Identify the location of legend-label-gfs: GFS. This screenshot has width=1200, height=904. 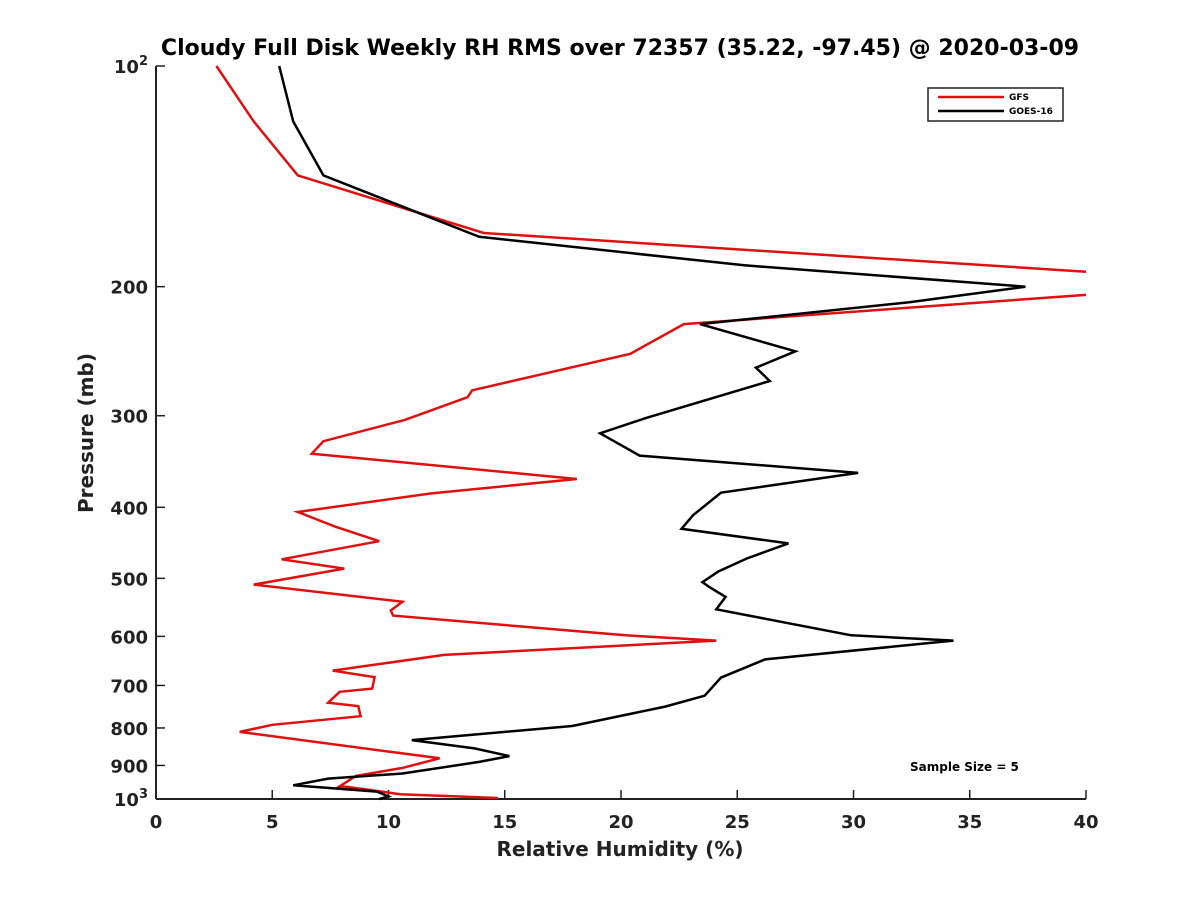
(1019, 98).